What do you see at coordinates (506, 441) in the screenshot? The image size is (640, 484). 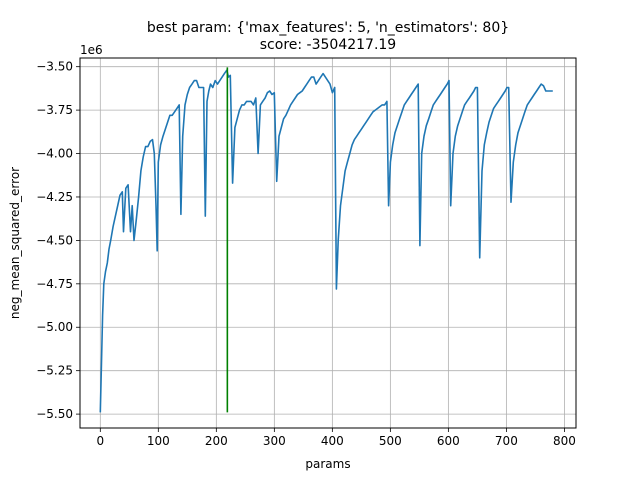 I see `x-tick-label: 700` at bounding box center [506, 441].